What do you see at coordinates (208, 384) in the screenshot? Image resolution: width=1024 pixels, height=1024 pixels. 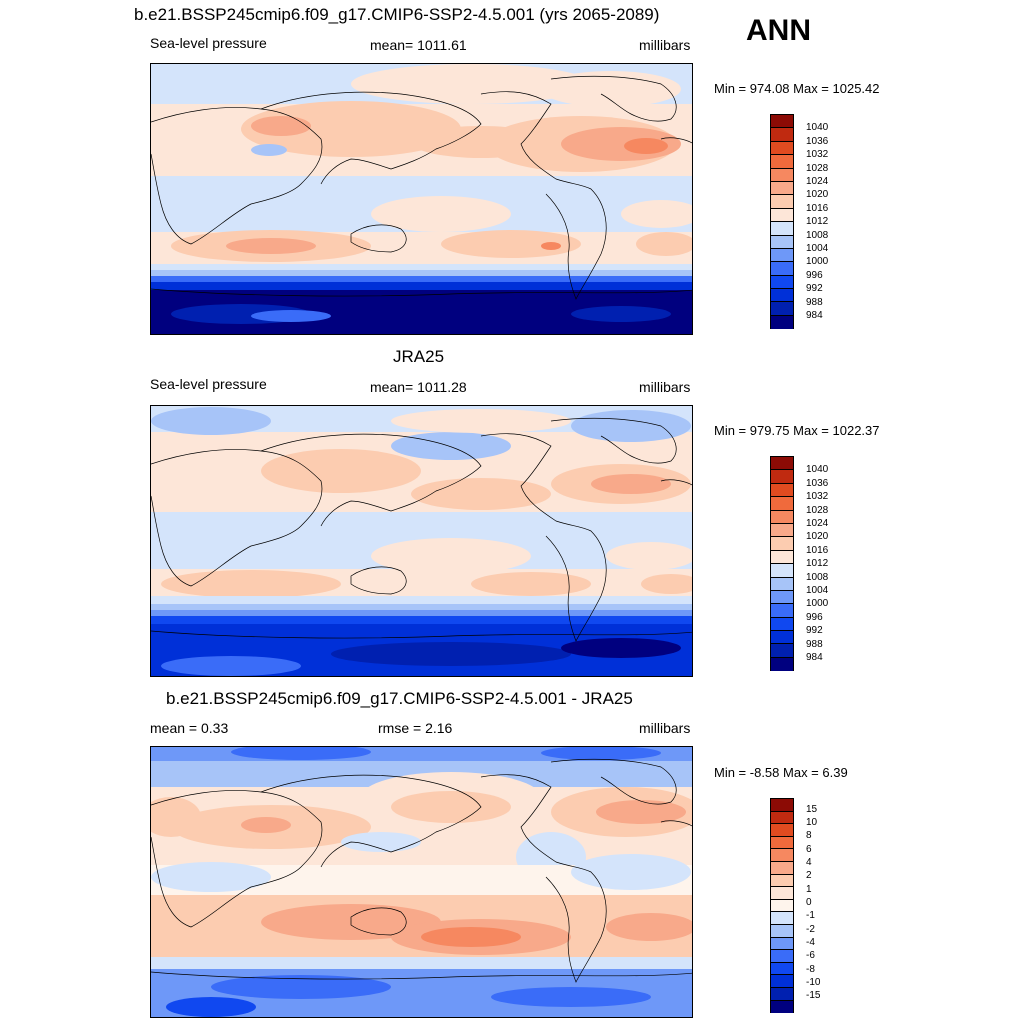 I see `panel-2-variable-label: Sea-level pressure` at bounding box center [208, 384].